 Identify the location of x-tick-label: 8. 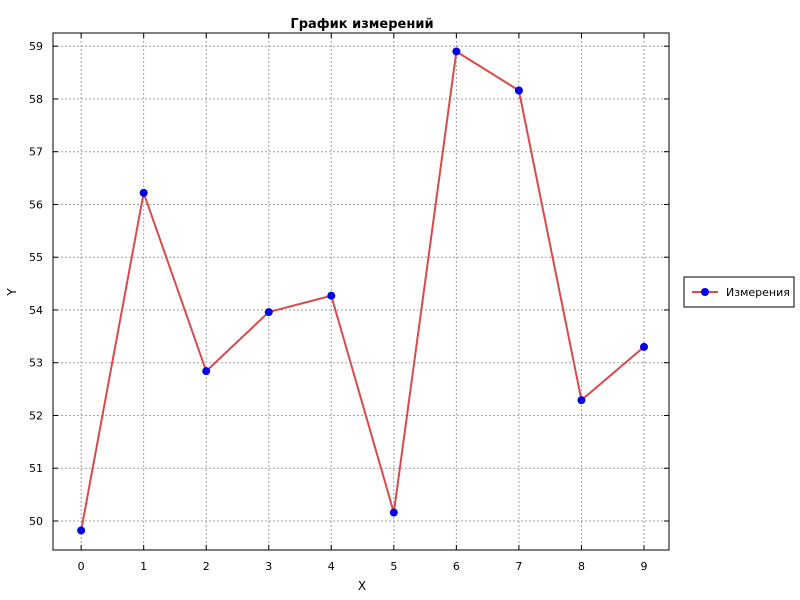
(581, 566).